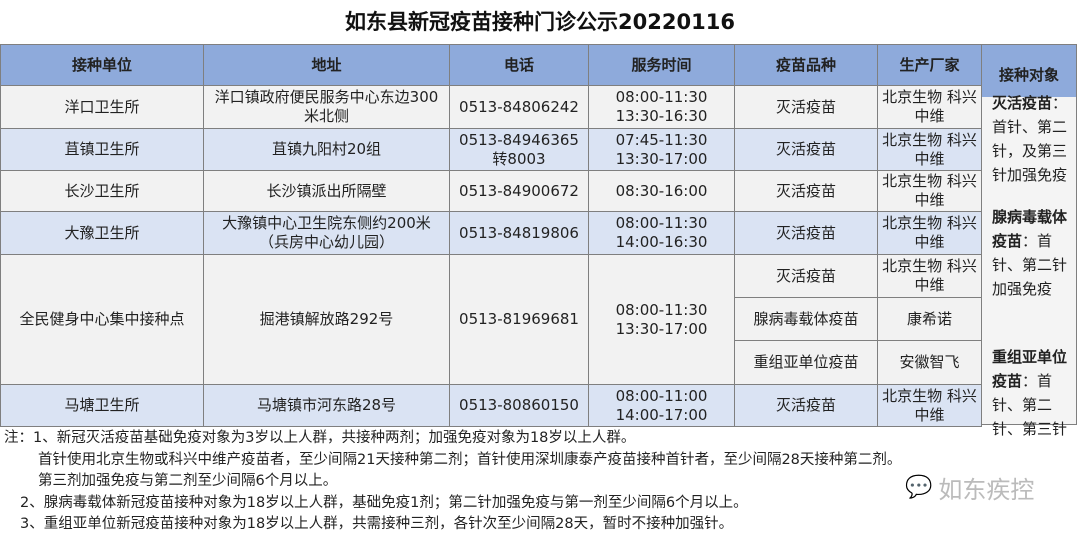 This screenshot has height=537, width=1080. What do you see at coordinates (1030, 393) in the screenshot?
I see `target-recombinant: 重组亚单位疫苗：首针、第二针、第三针` at bounding box center [1030, 393].